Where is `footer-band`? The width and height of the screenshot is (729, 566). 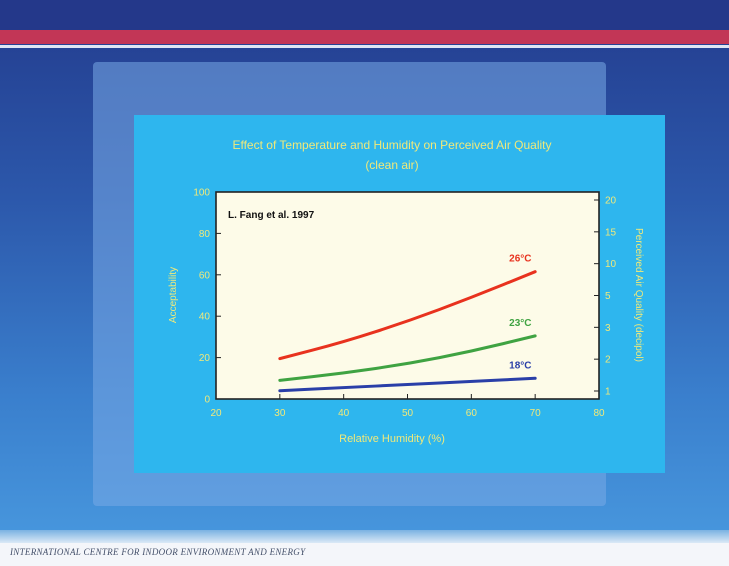
footer-band is located at coordinates (364, 536).